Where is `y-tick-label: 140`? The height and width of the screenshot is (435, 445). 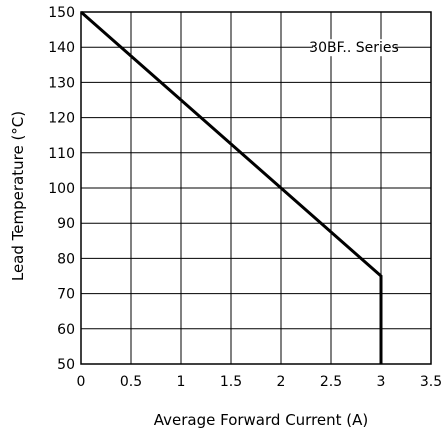 y-tick-label: 140 is located at coordinates (61, 48).